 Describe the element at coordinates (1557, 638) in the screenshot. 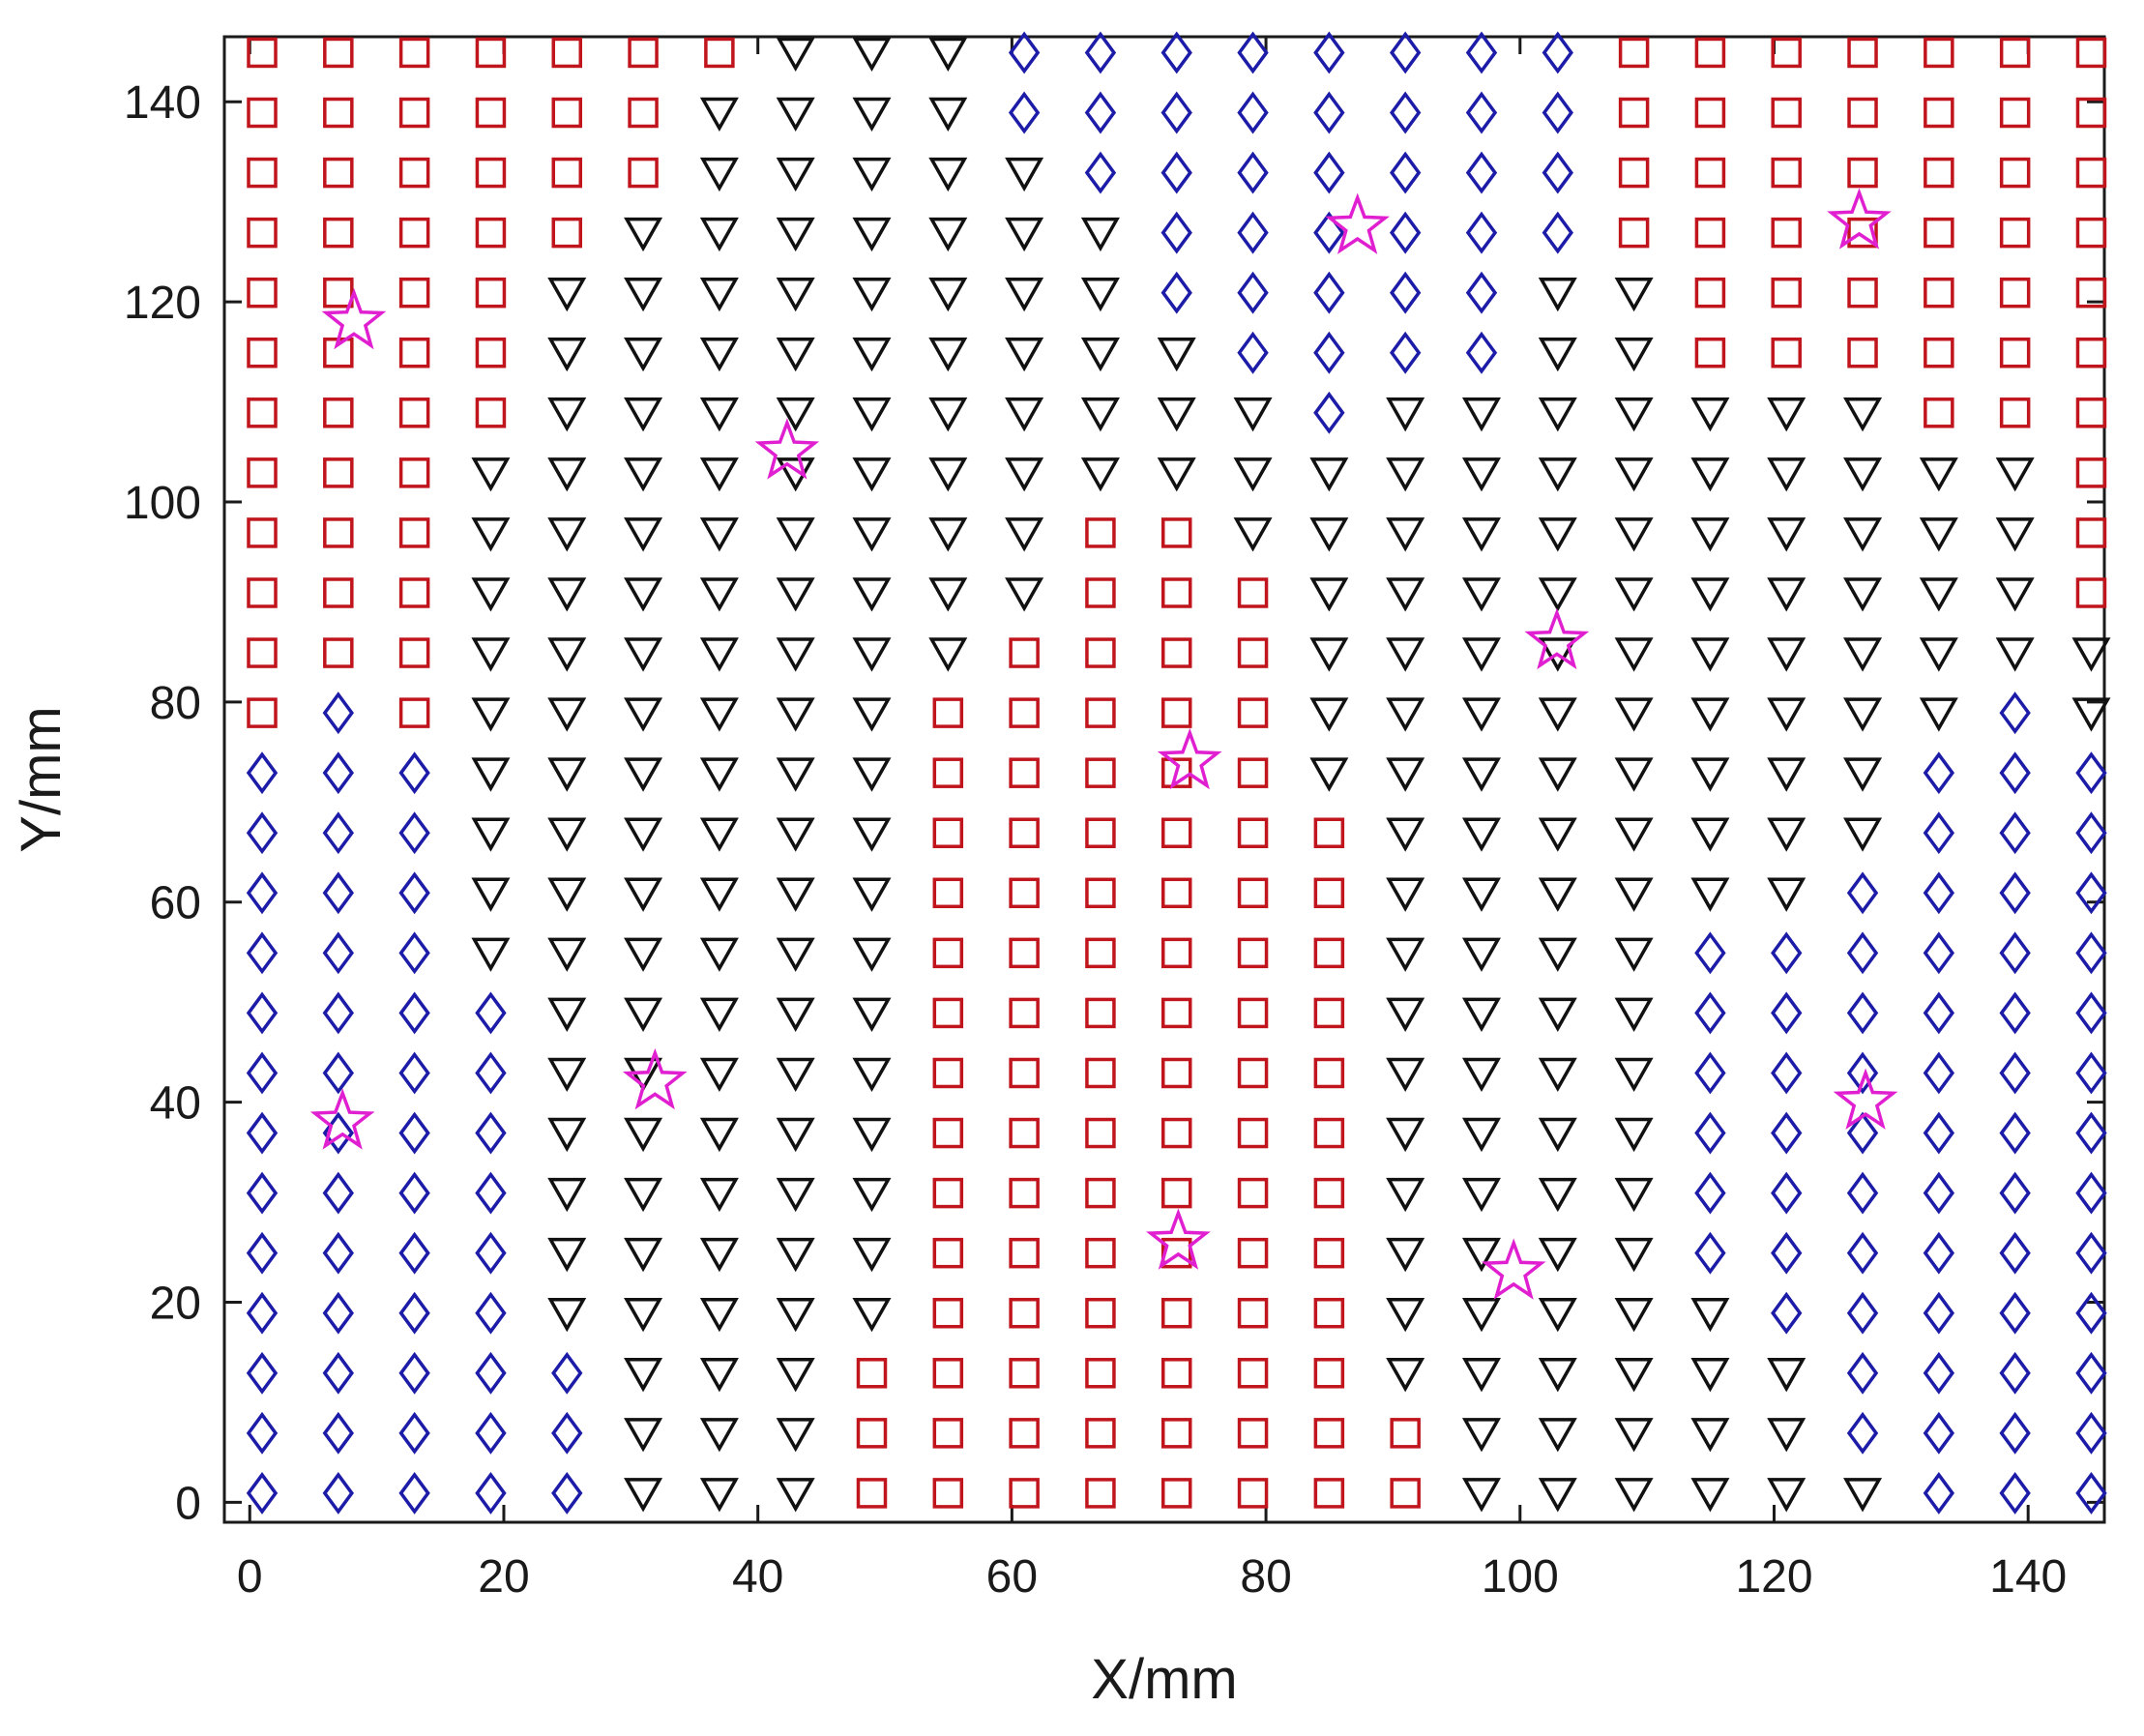

I see `star-marker` at that location.